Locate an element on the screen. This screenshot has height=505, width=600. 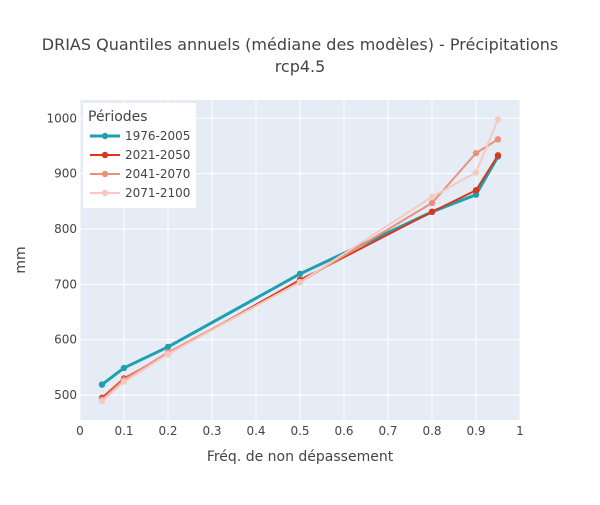
y-axis-label: mm is located at coordinates (21, 259).